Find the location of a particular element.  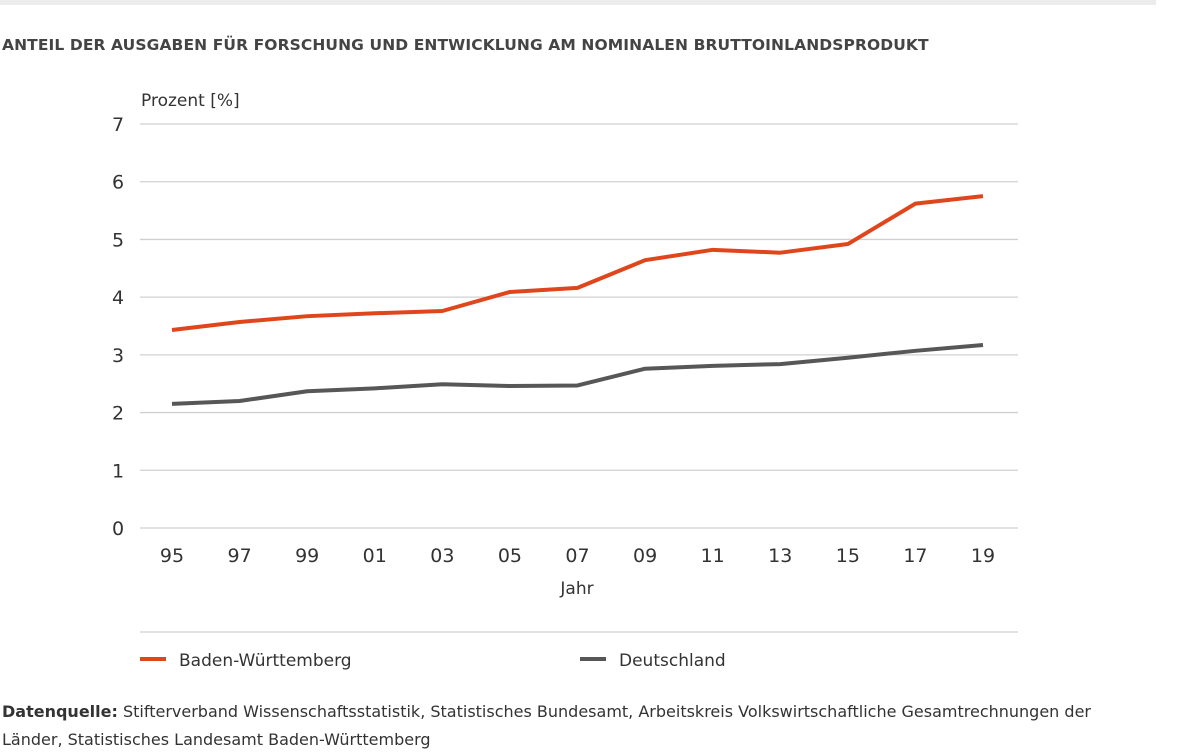

x-tick-label: 95 is located at coordinates (172, 556).